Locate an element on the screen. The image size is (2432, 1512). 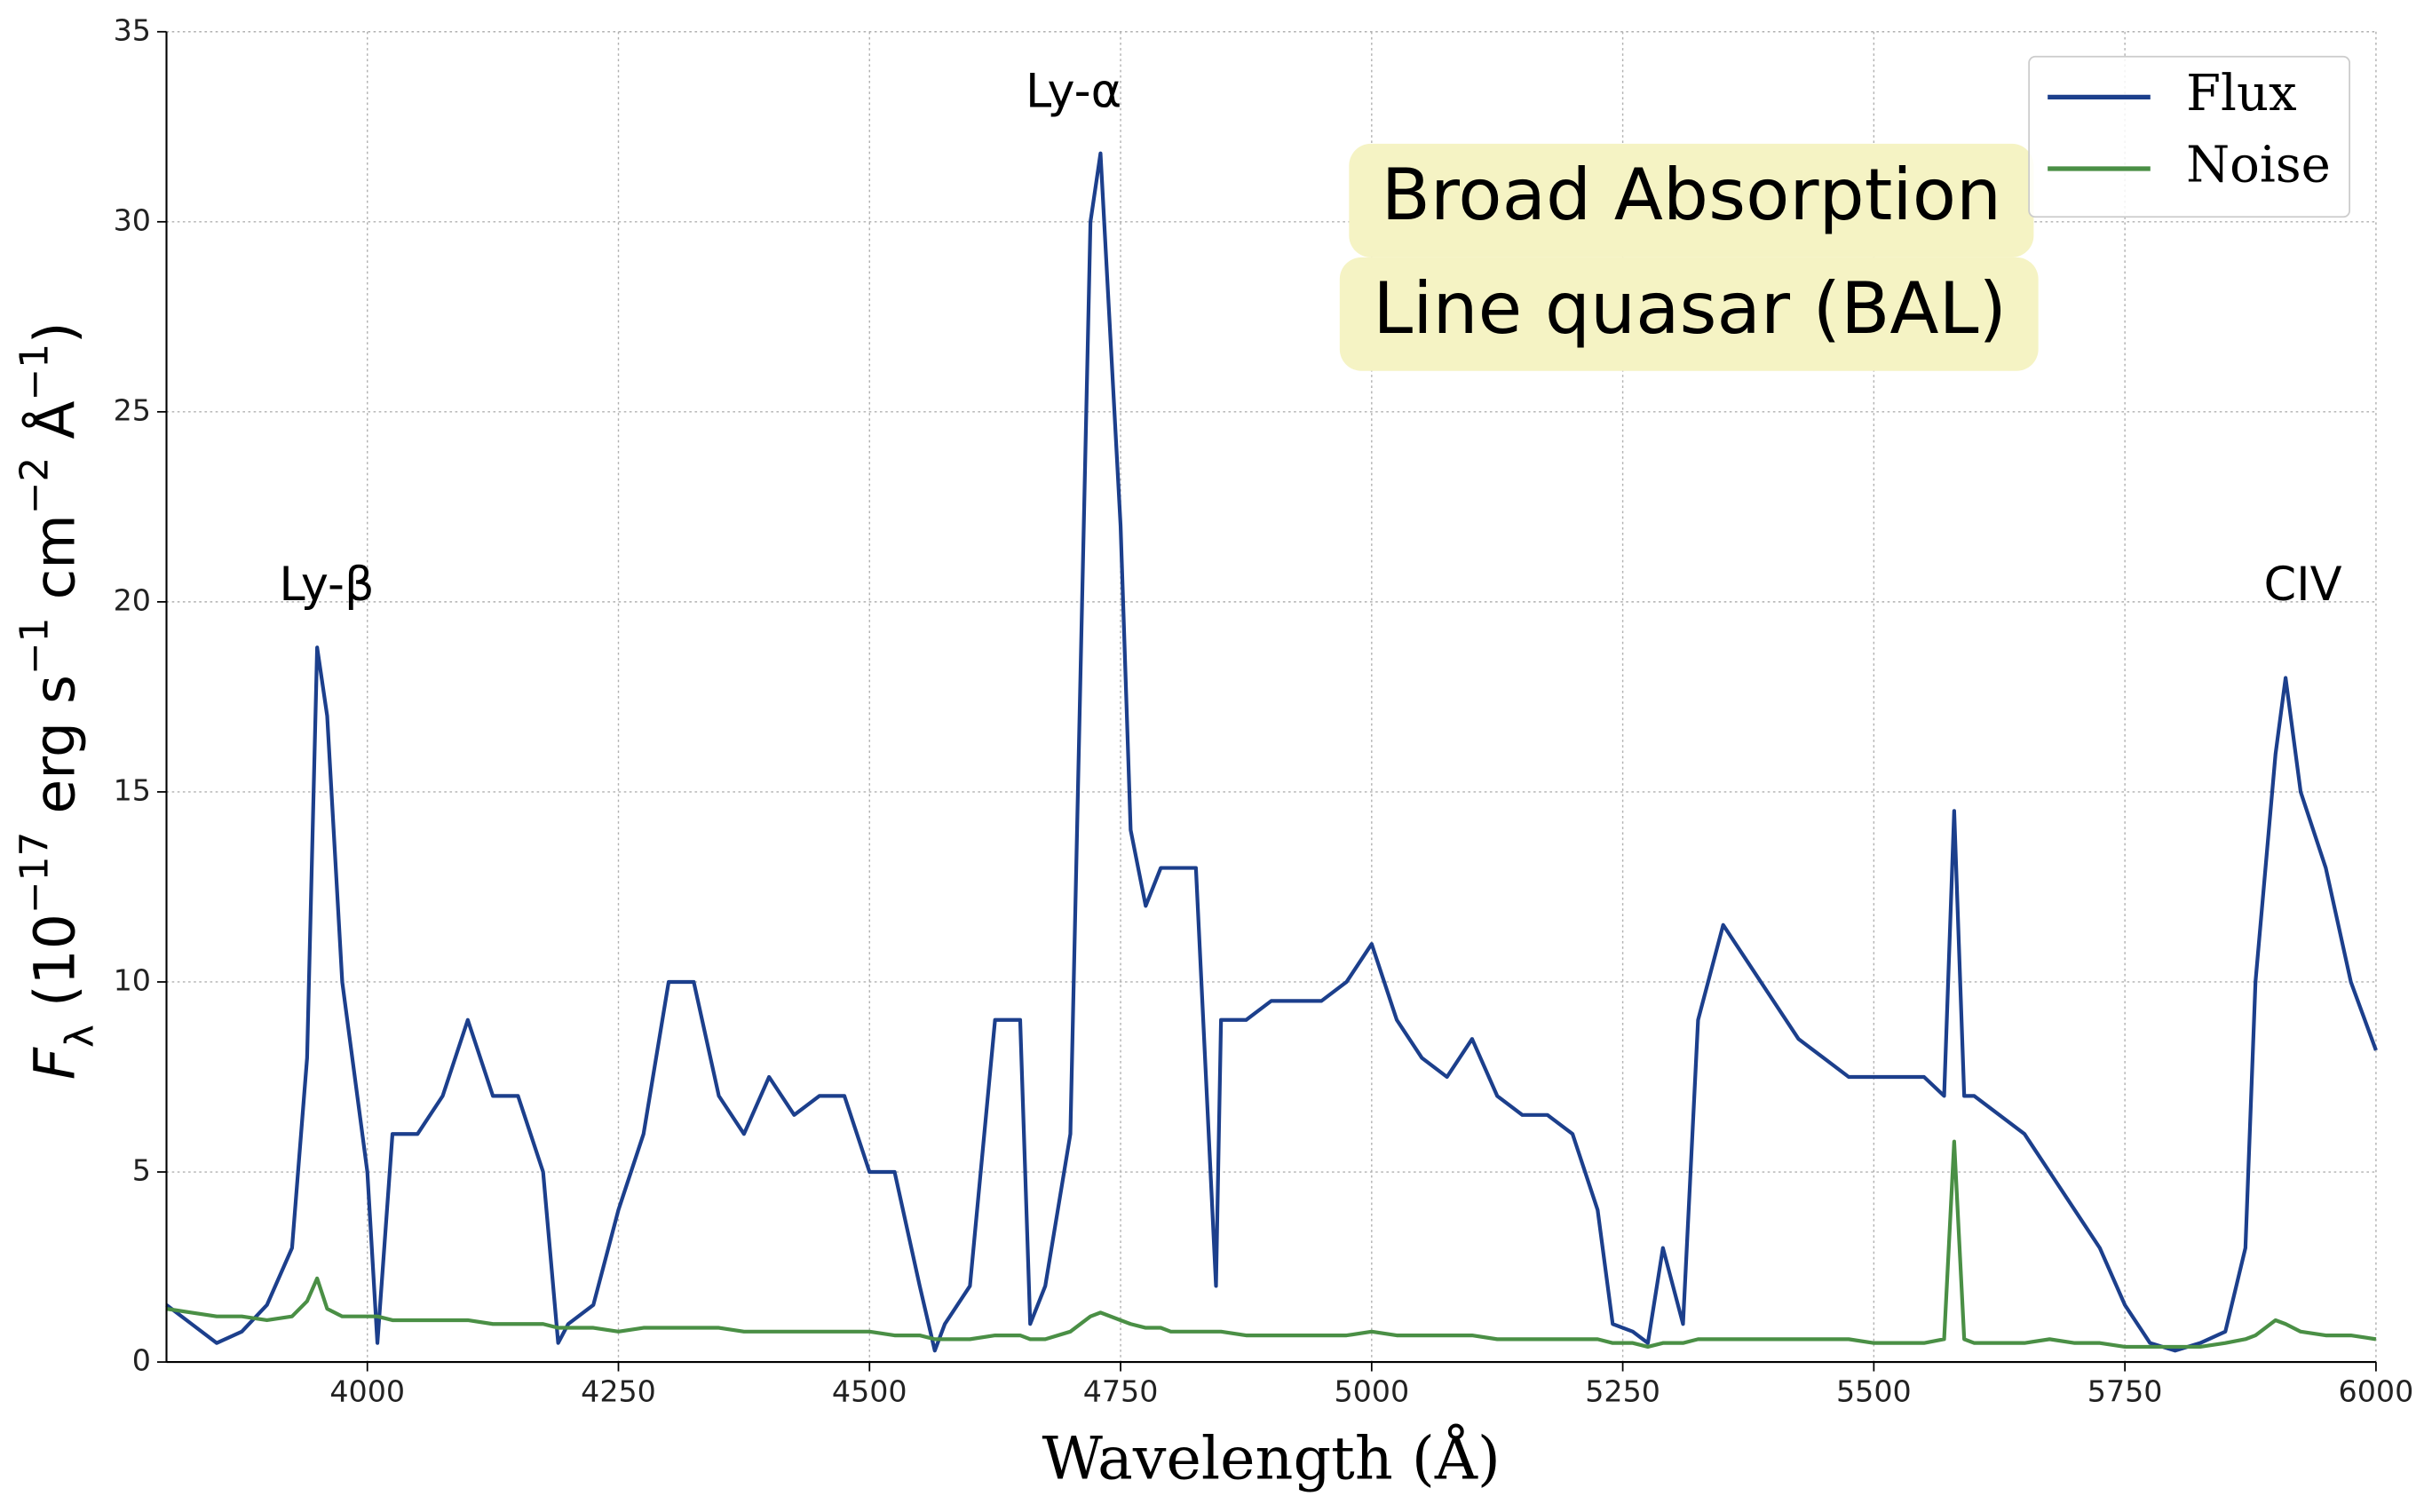
x-tick-label: 4000 is located at coordinates (367, 1391).